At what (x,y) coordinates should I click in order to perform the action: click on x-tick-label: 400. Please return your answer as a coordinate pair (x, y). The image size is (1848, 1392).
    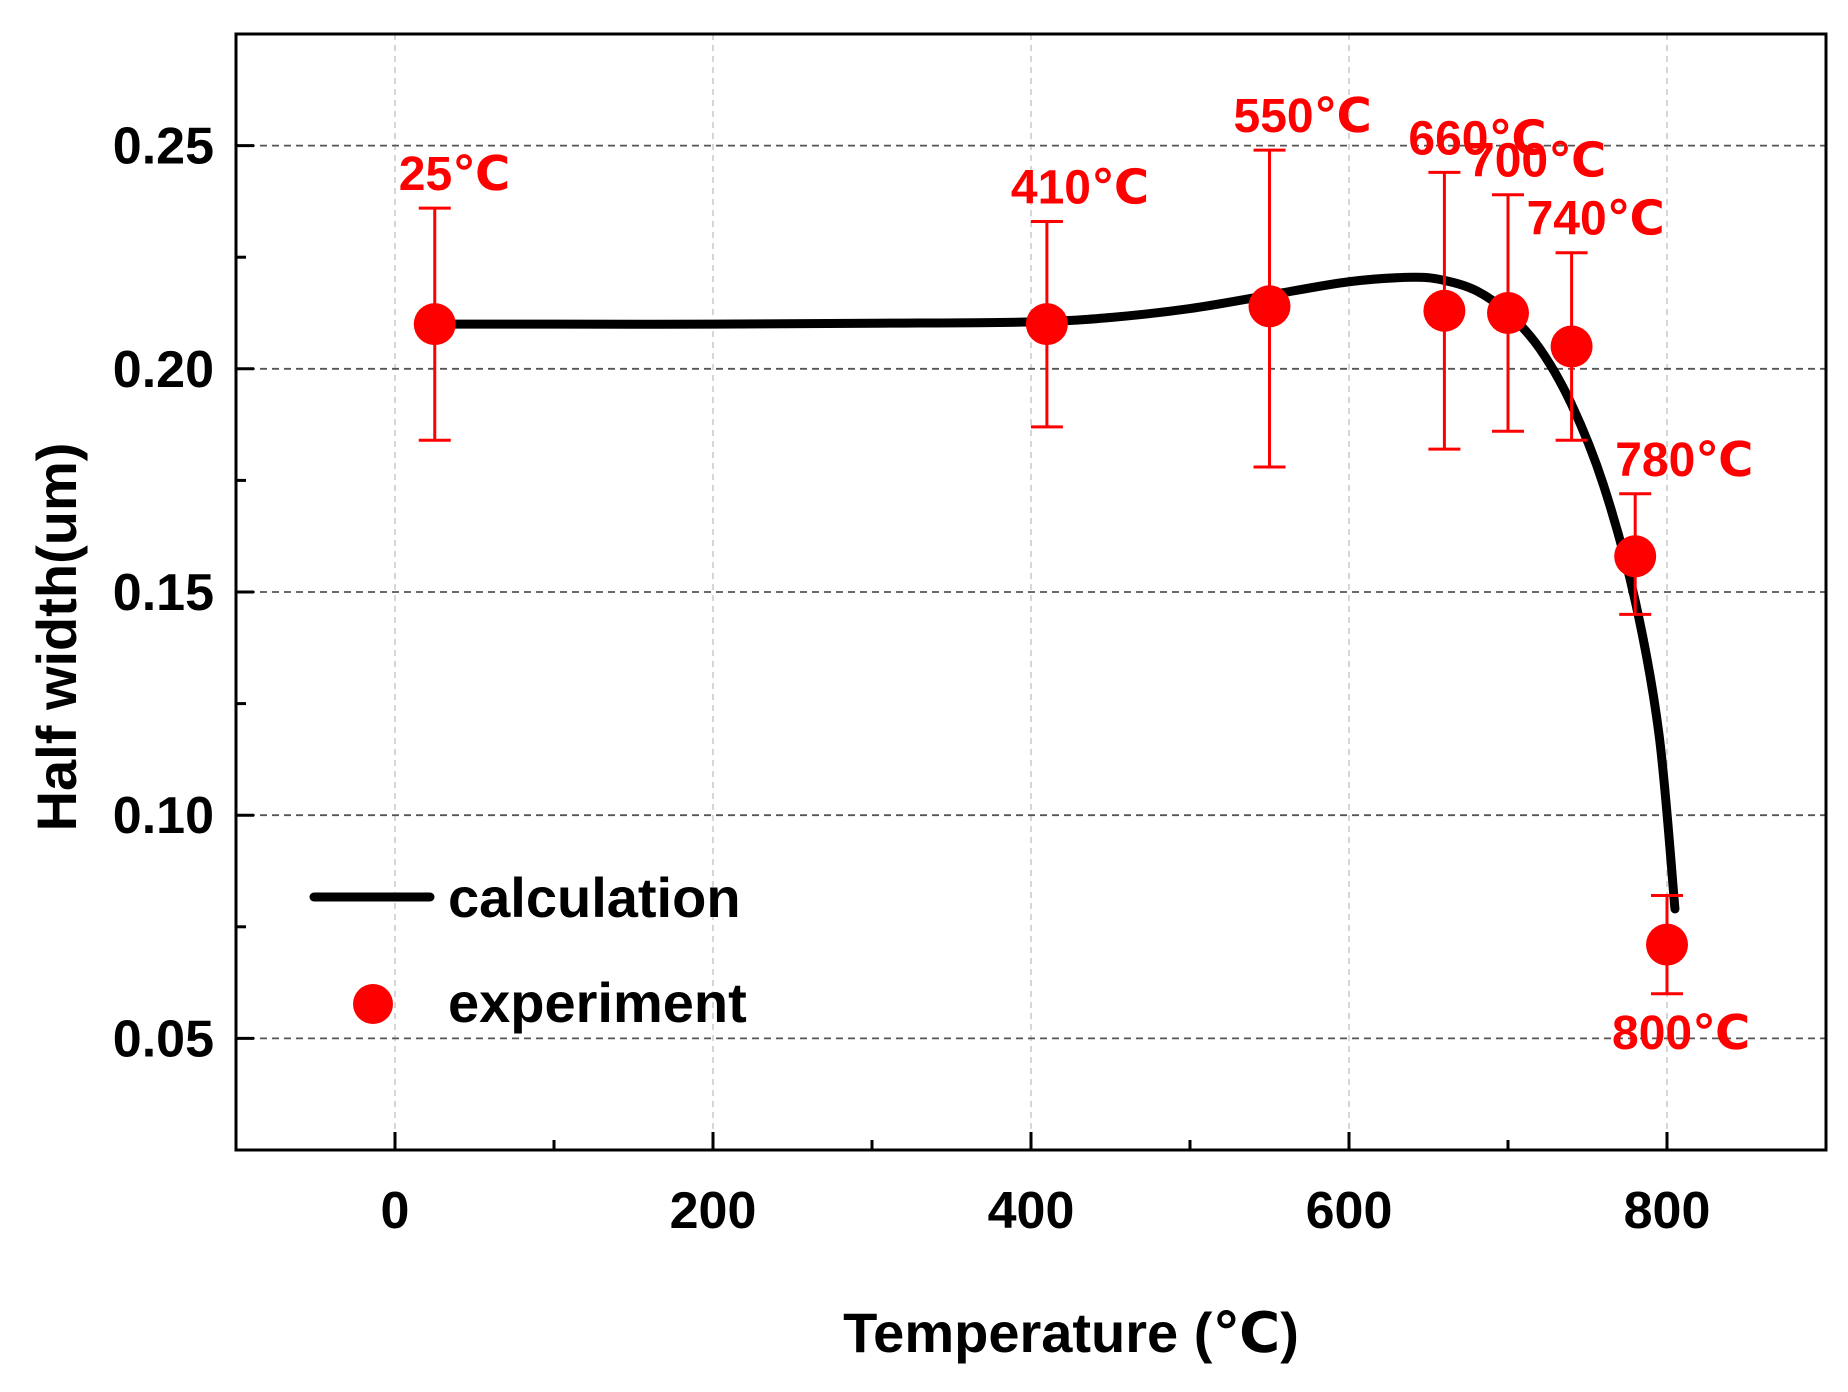
    Looking at the image, I should click on (1031, 1211).